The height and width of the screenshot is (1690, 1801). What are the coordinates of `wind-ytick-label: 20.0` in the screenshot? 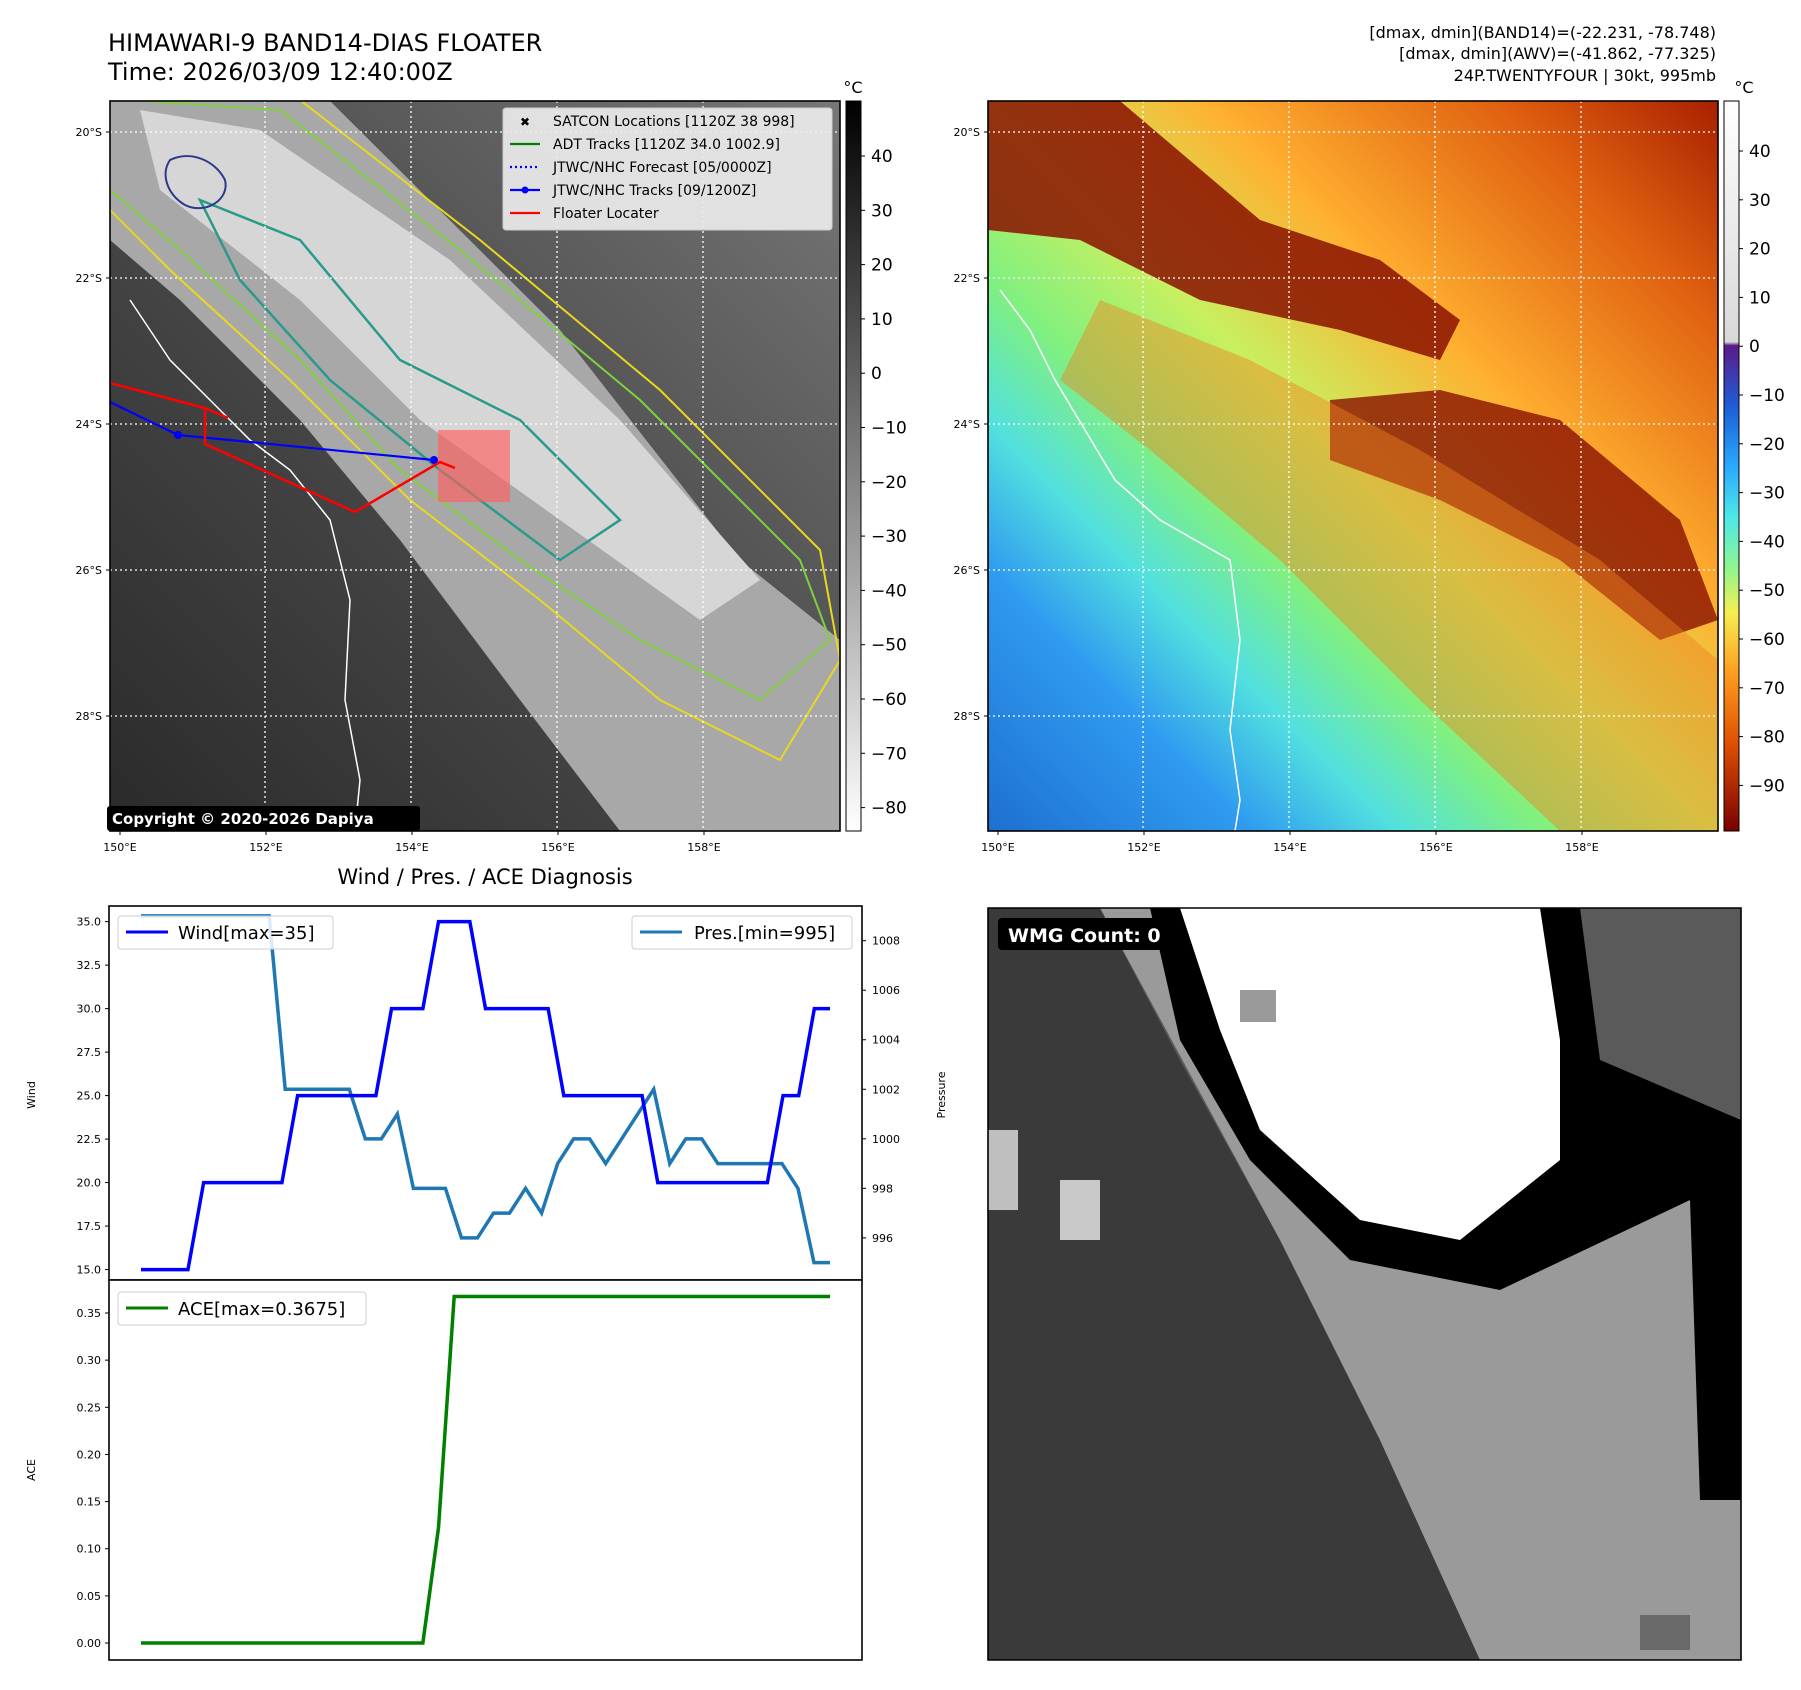 It's located at (89, 1183).